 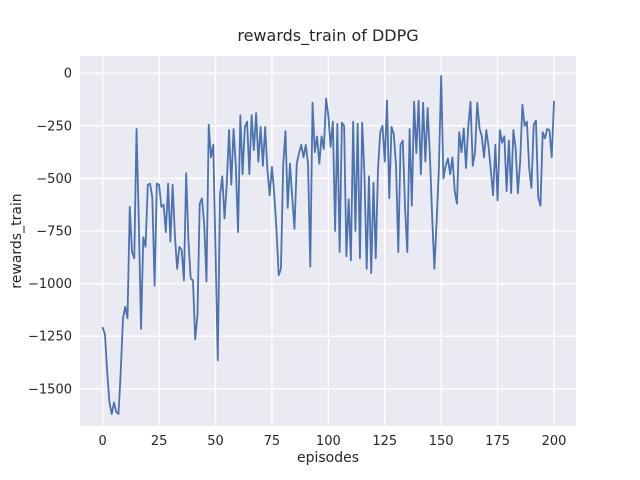 I want to click on y-tick-label: −1500, so click(x=50, y=389).